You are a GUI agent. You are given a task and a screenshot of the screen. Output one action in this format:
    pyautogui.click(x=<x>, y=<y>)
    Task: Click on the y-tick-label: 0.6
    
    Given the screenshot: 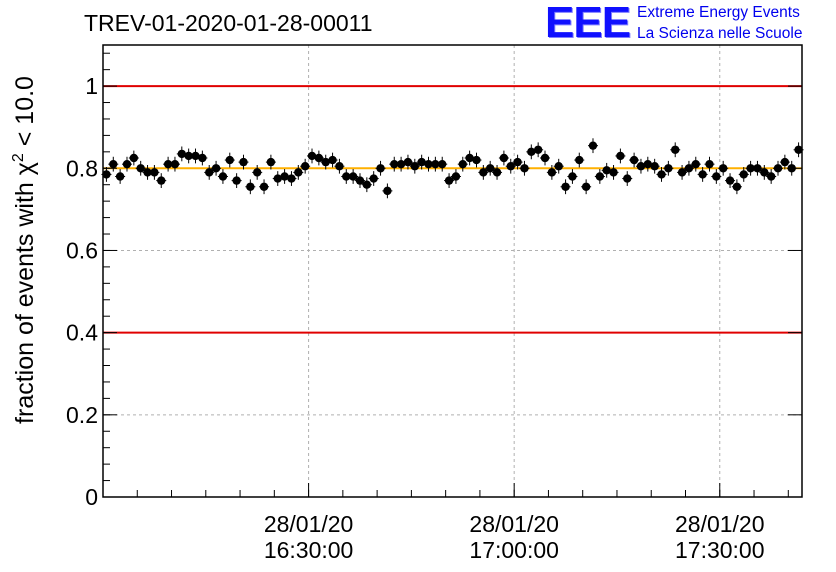 What is the action you would take?
    pyautogui.click(x=82, y=250)
    